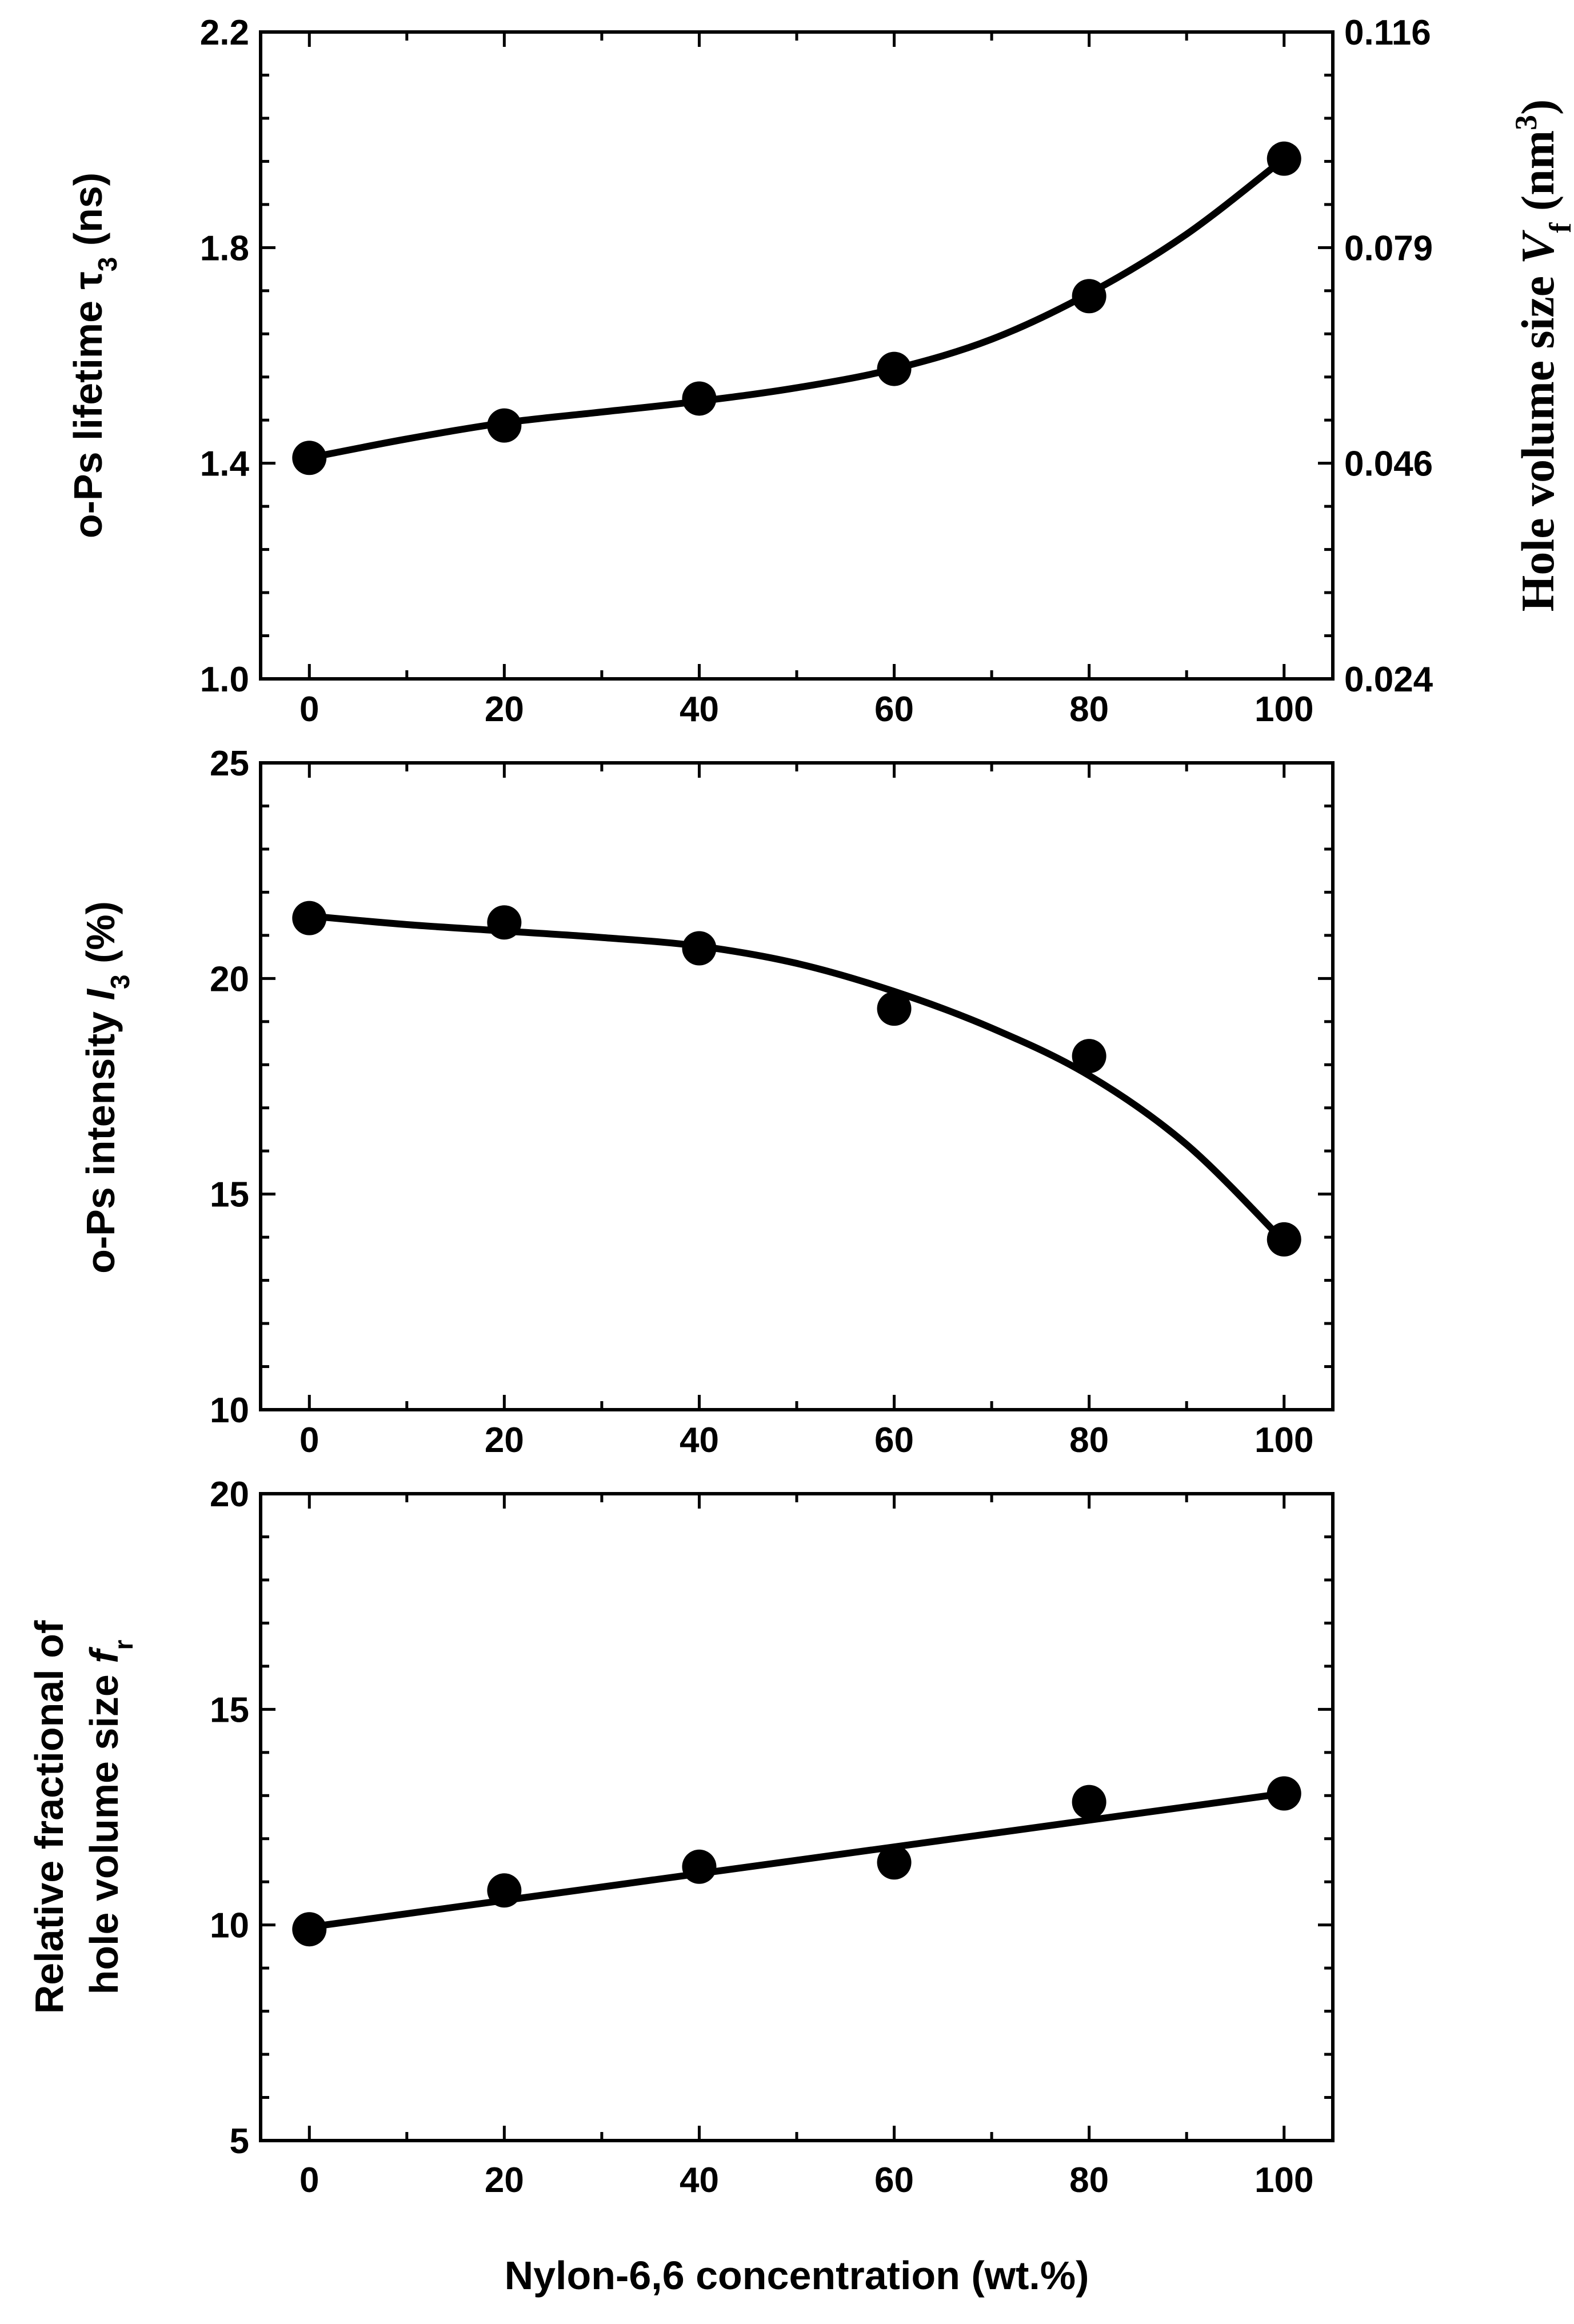  I want to click on fit-curve-intensity, so click(797, 1078).